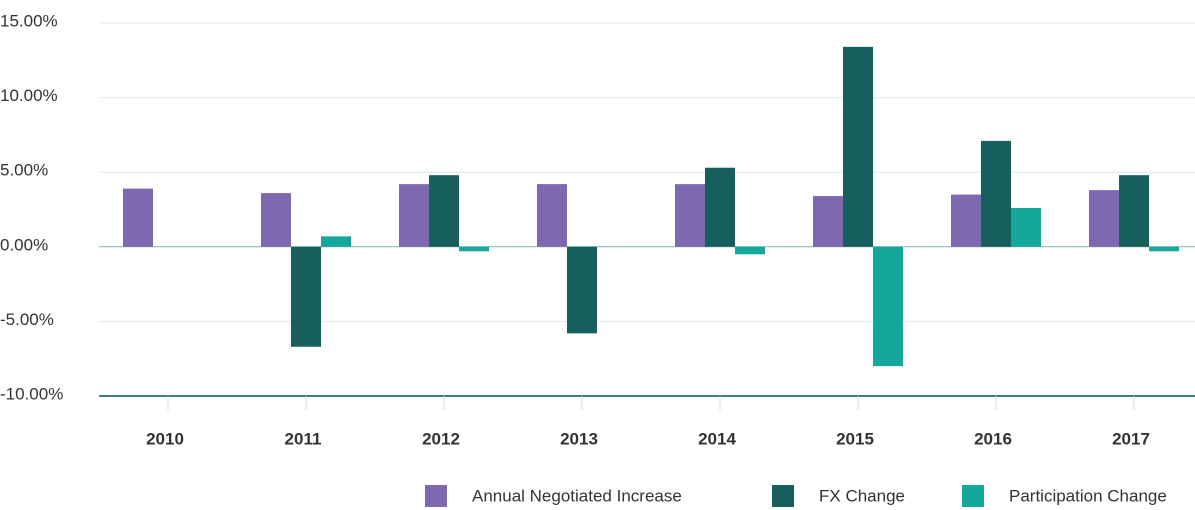  I want to click on x-tick-label: 2014, so click(717, 438).